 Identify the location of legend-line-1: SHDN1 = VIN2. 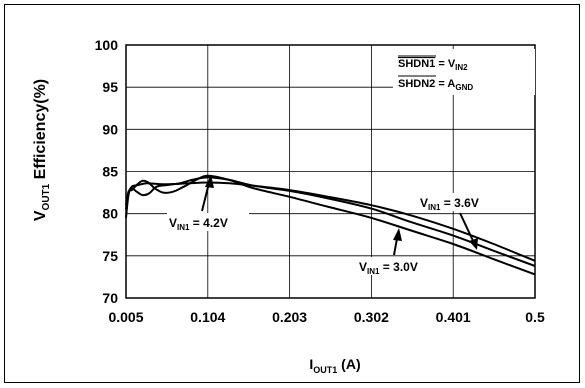
(433, 65).